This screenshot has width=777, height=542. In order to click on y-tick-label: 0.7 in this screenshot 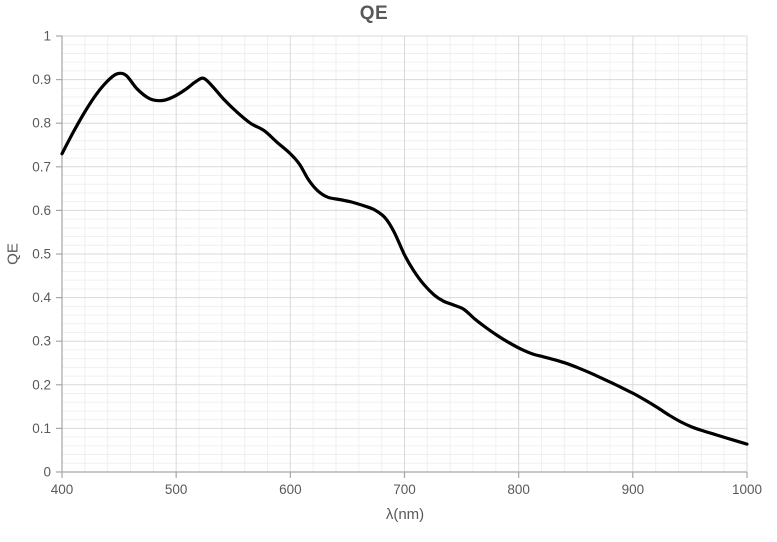, I will do `click(41, 166)`.